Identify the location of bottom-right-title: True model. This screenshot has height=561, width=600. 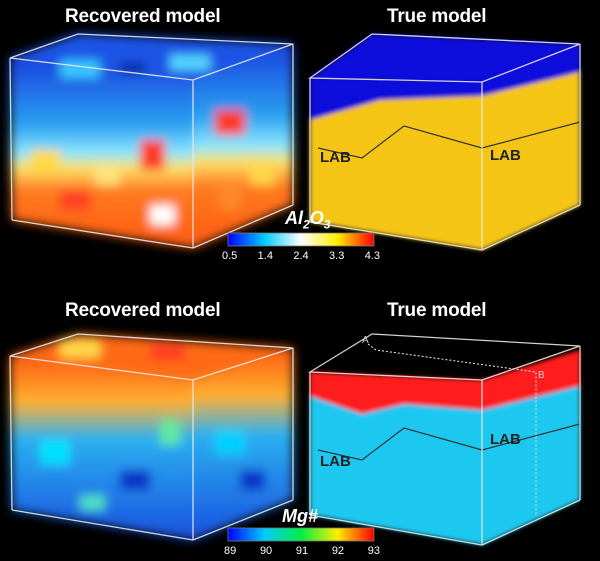
(437, 310).